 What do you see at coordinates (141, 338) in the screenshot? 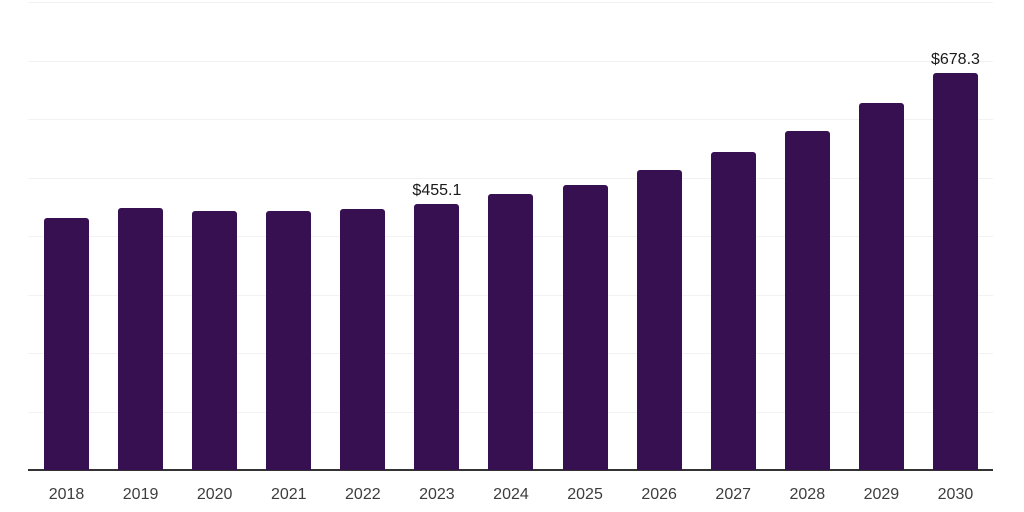
I see `bar-2019` at bounding box center [141, 338].